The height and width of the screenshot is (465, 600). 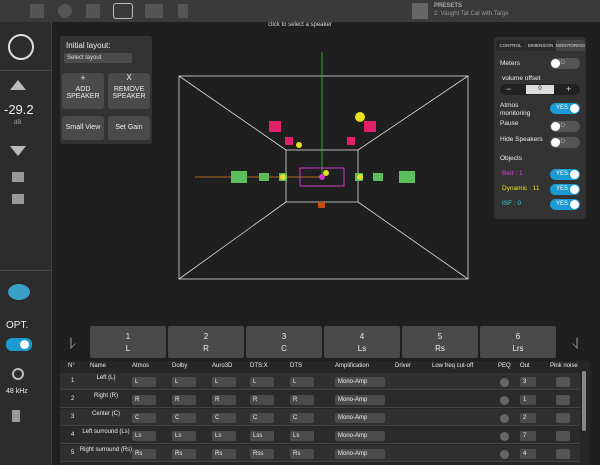 I want to click on plus: +, so click(x=569, y=89).